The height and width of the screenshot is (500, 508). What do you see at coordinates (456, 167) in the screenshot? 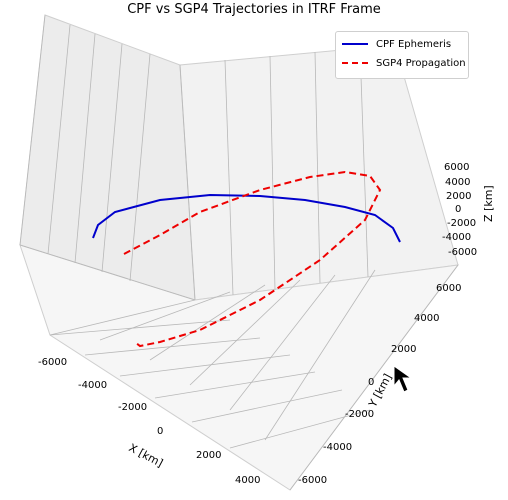
I see `z-tick-label: 6000` at bounding box center [456, 167].